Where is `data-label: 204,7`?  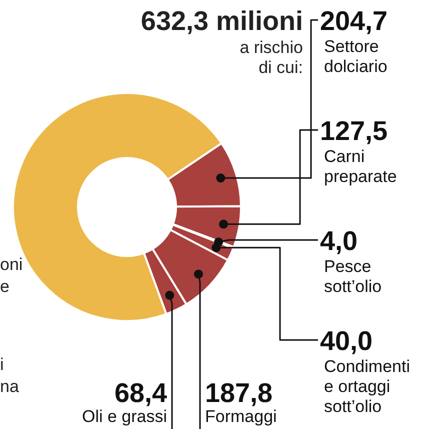 data-label: 204,7 is located at coordinates (354, 21).